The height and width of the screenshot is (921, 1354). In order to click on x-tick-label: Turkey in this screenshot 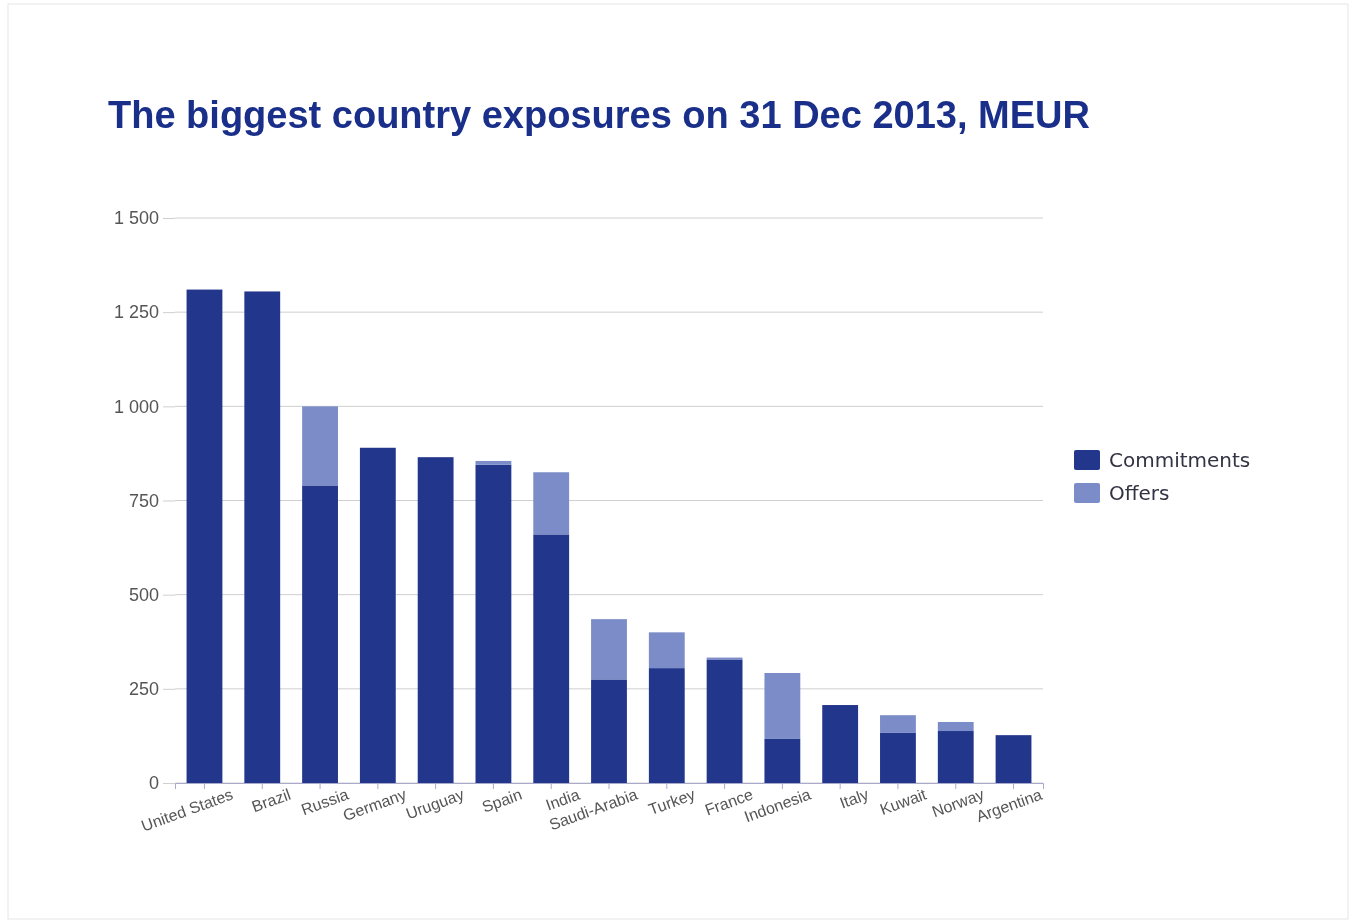, I will do `click(672, 802)`.